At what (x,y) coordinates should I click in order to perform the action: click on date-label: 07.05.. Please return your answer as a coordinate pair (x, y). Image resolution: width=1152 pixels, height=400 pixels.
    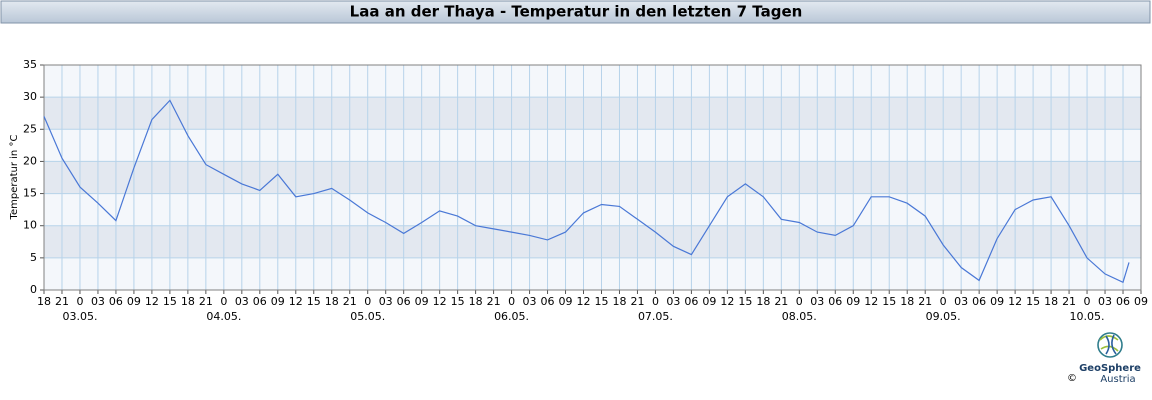
    Looking at the image, I should click on (655, 316).